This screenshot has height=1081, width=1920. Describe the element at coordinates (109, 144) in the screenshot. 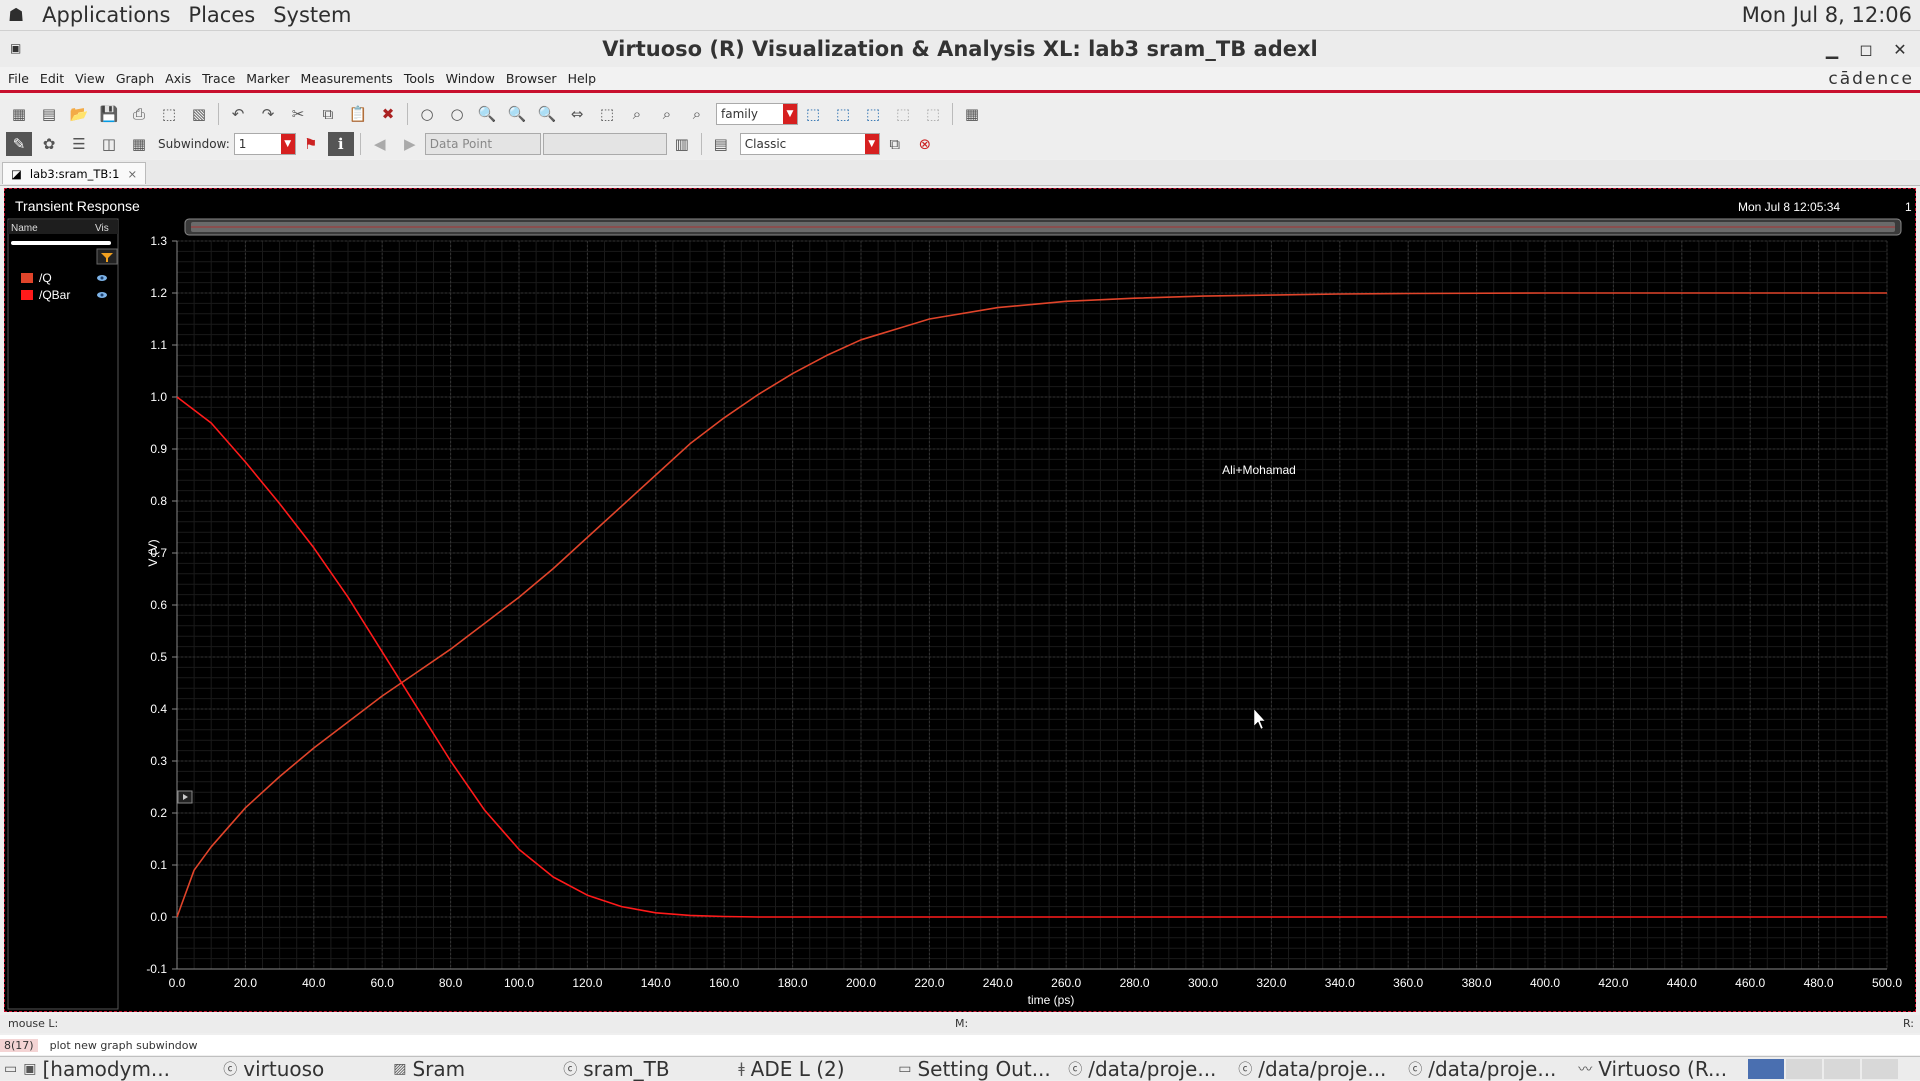

I see `split-icon: ◫` at that location.